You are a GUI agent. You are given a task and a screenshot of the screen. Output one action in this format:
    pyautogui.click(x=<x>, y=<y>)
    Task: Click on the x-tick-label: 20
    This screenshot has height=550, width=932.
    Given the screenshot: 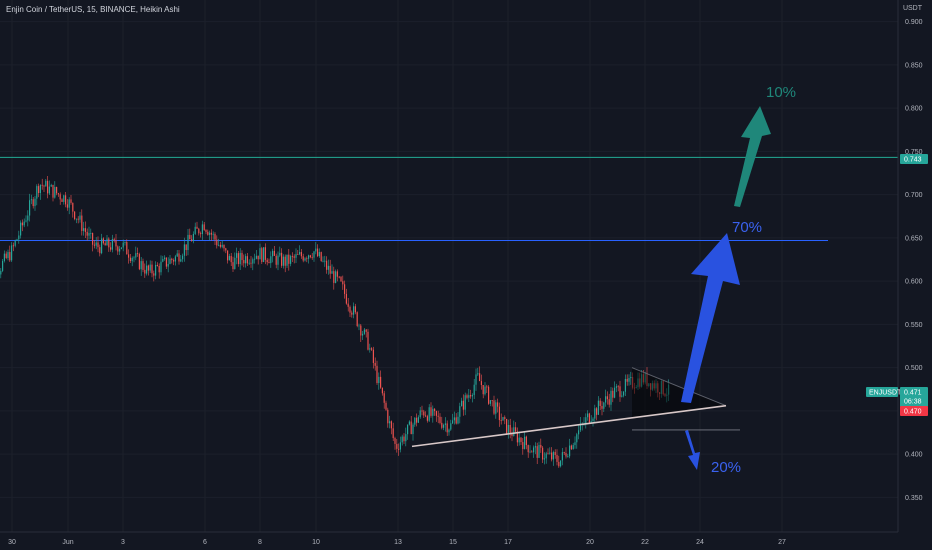 What is the action you would take?
    pyautogui.click(x=590, y=542)
    